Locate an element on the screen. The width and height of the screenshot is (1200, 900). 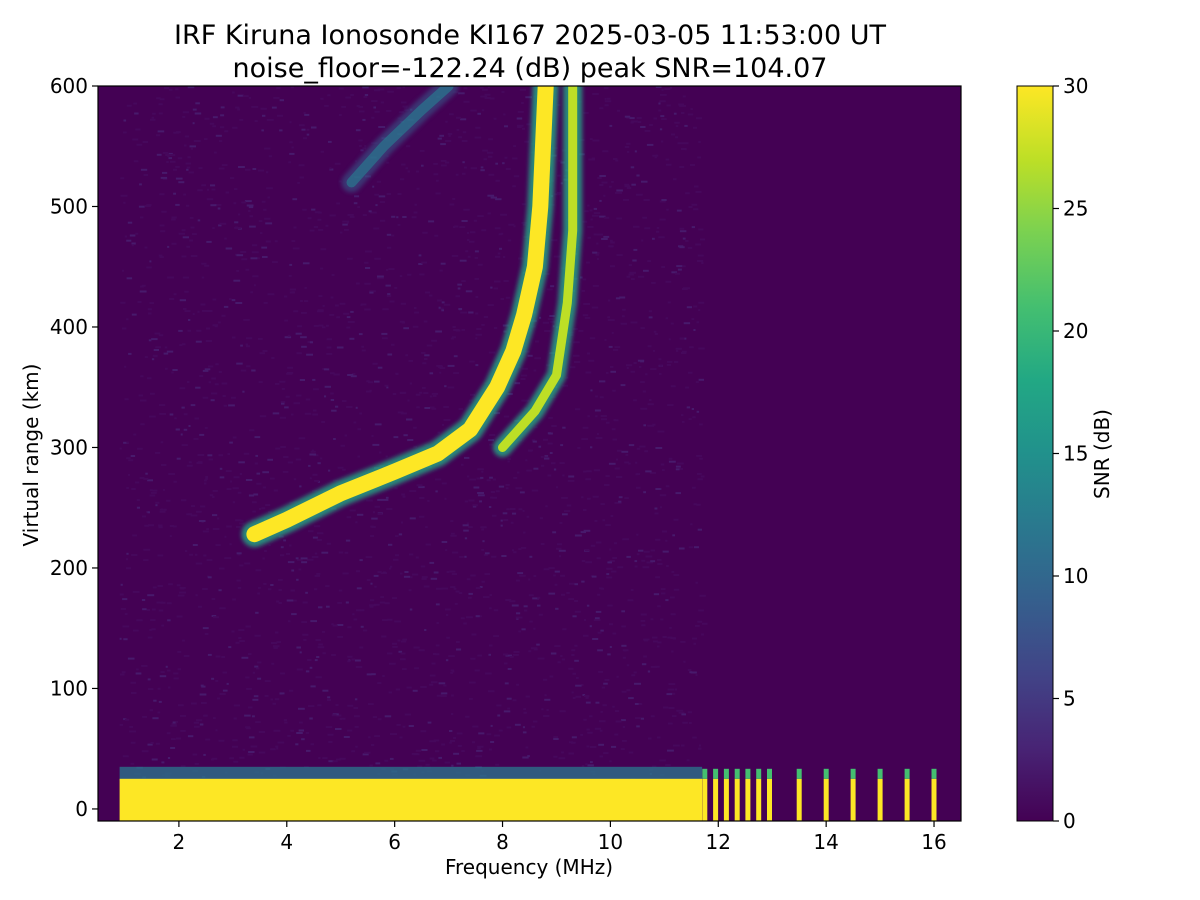
x-tick-label: 14 is located at coordinates (825, 842).